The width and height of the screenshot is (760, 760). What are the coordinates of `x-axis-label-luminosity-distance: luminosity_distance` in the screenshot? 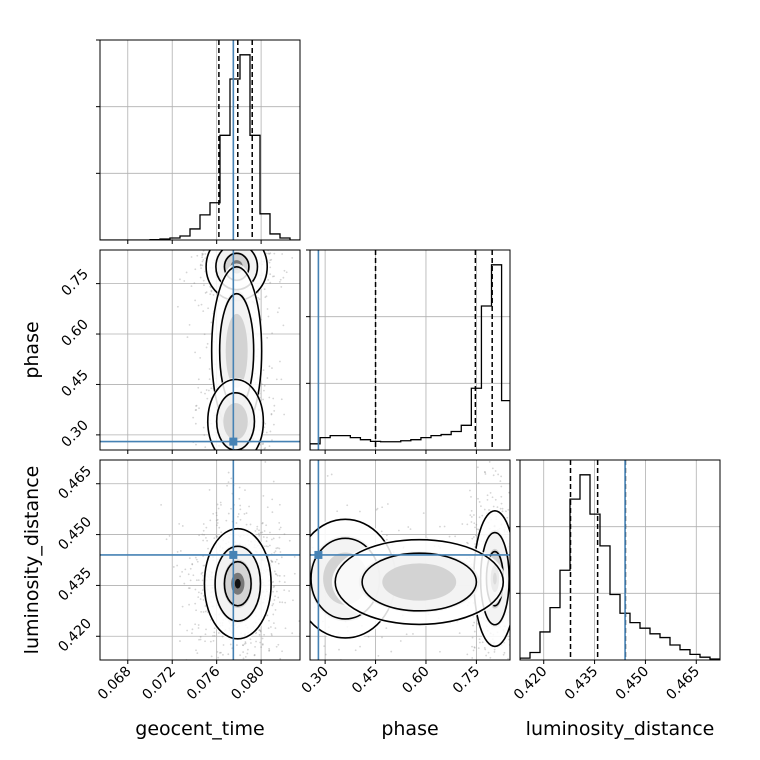 It's located at (620, 729).